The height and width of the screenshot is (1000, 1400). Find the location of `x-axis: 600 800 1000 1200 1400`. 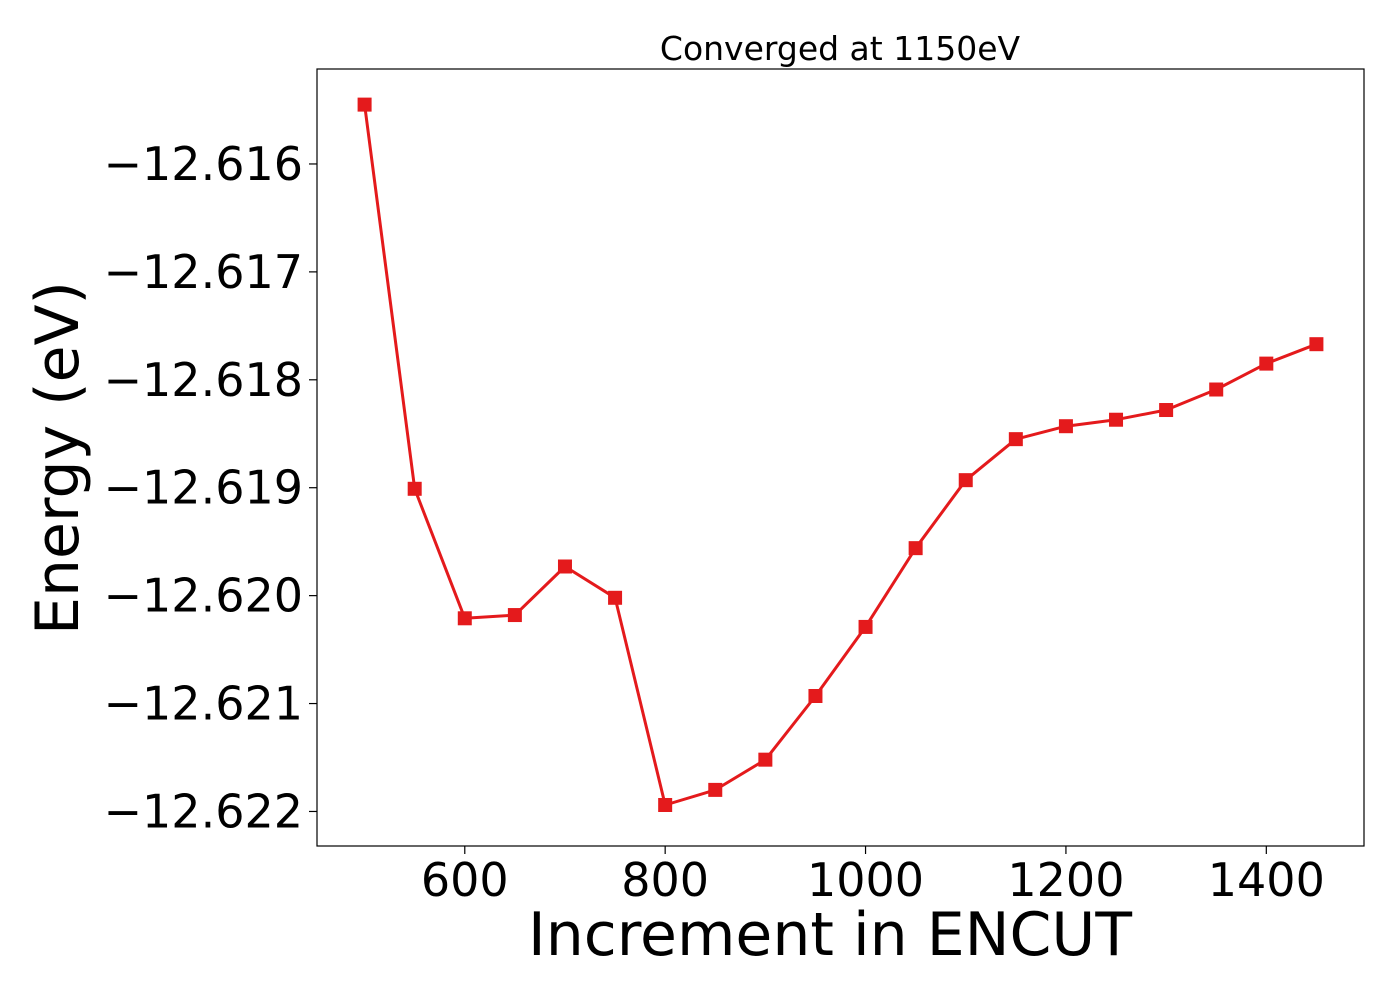

x-axis: 600 800 1000 1200 1400 is located at coordinates (873, 876).